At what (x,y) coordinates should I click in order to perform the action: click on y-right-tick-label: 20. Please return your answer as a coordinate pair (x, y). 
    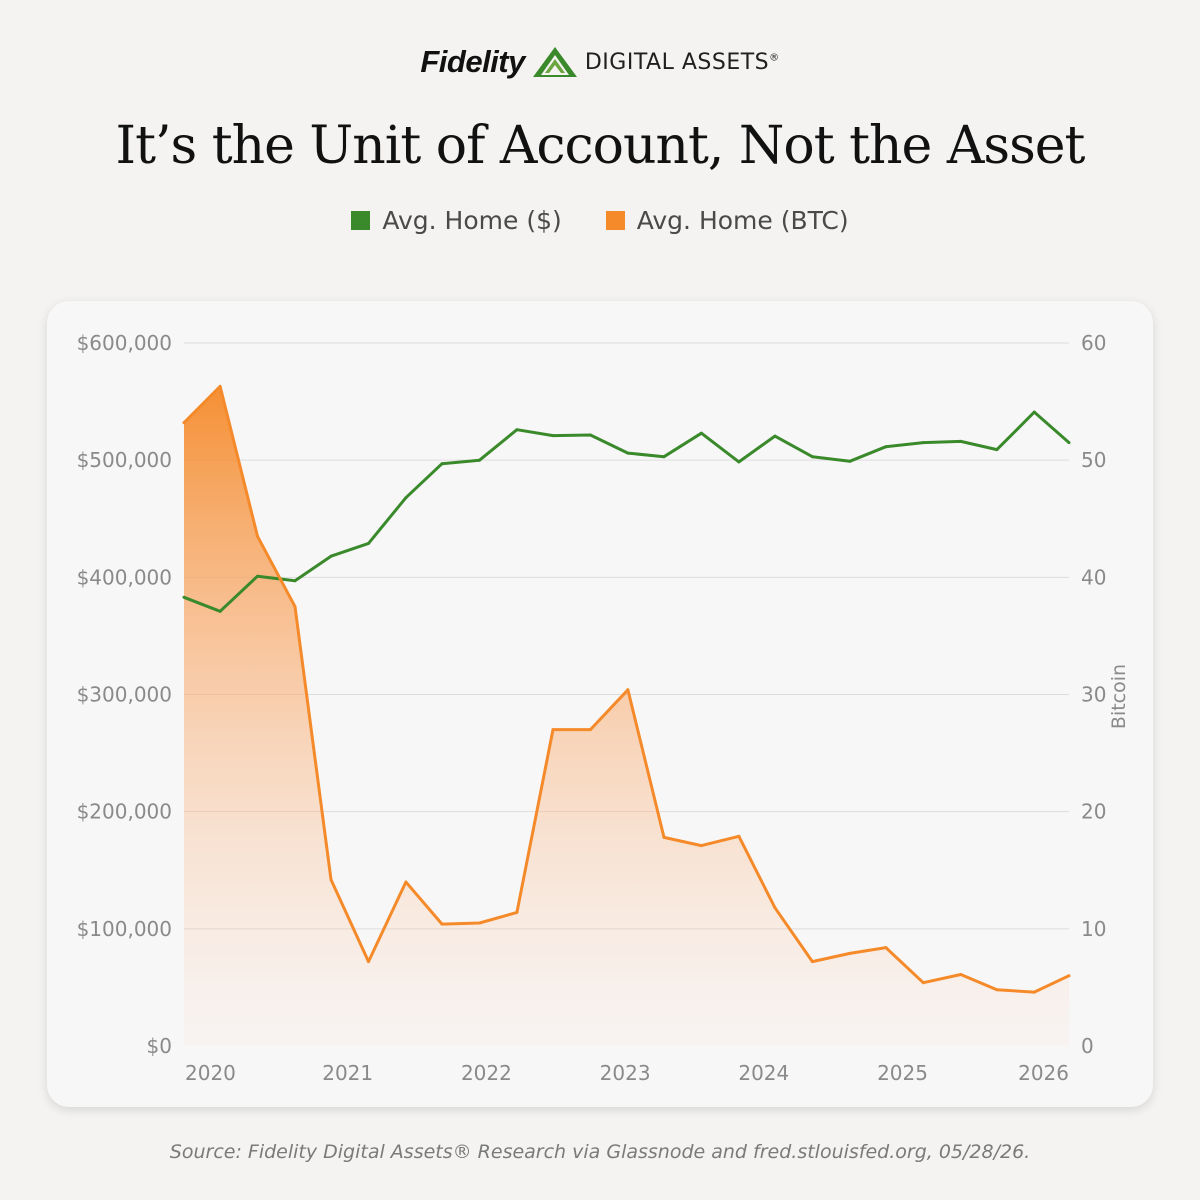
    Looking at the image, I should click on (1093, 812).